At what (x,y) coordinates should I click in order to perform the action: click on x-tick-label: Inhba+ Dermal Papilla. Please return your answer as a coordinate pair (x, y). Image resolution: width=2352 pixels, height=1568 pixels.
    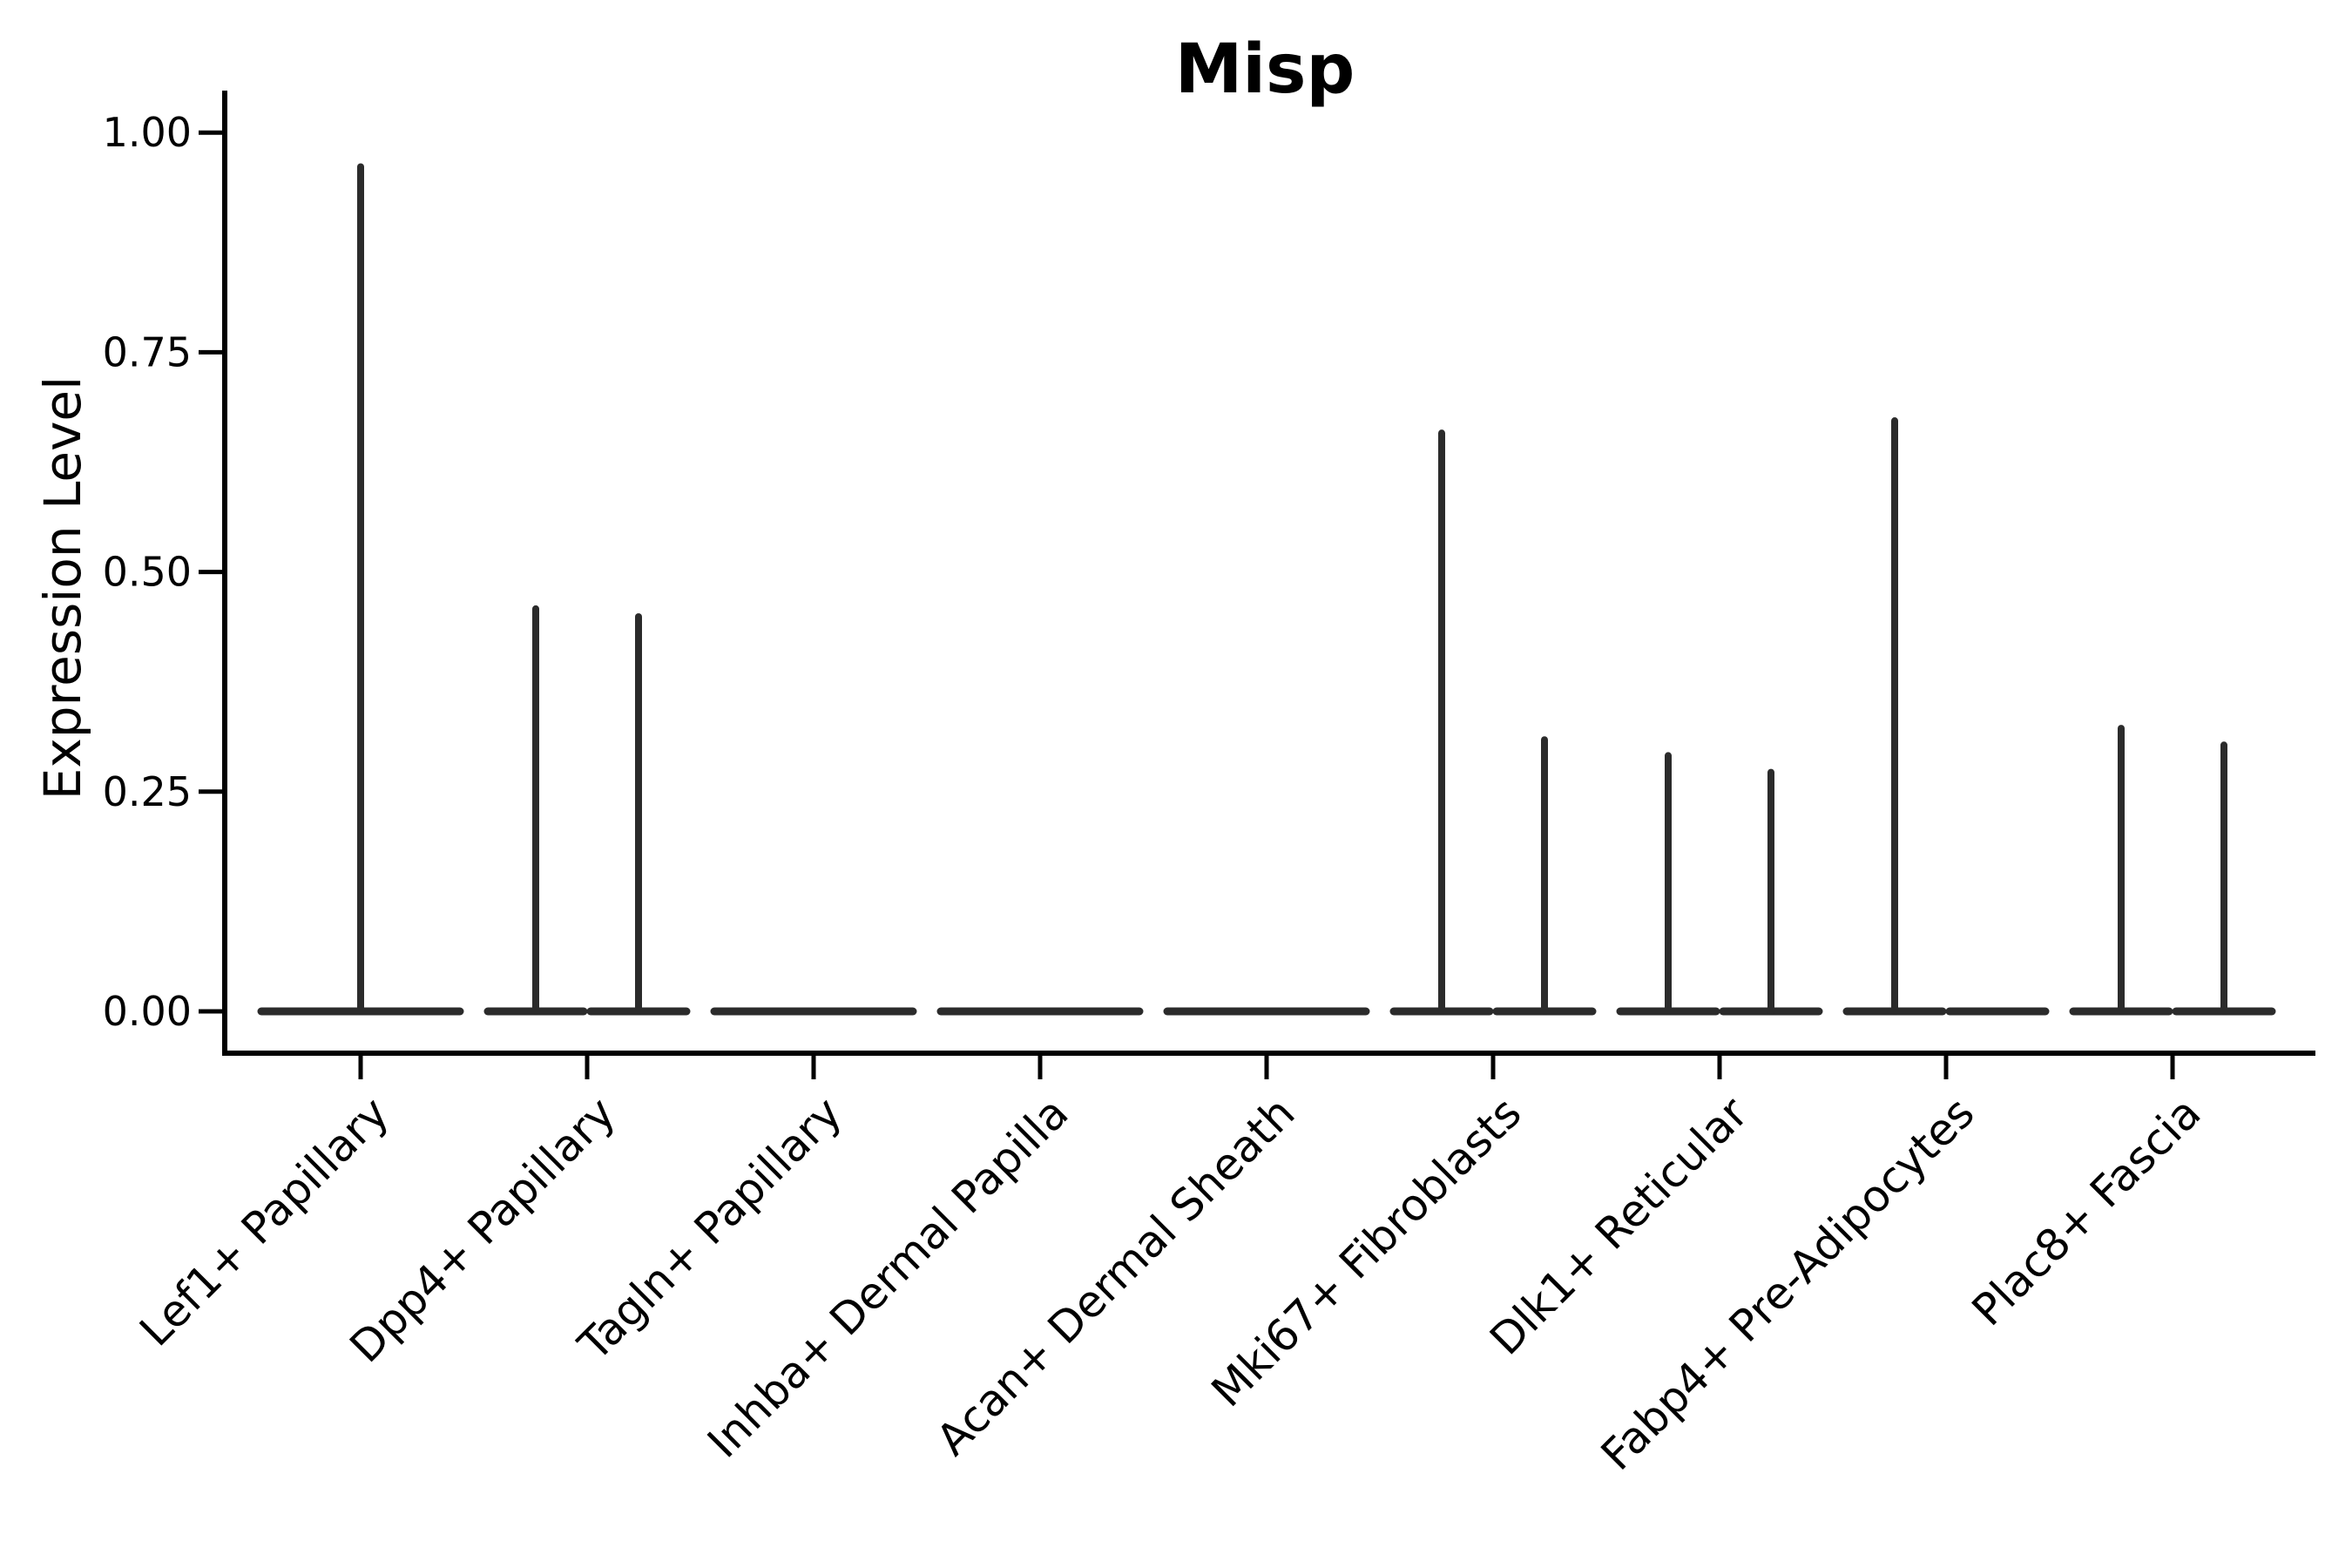
    Looking at the image, I should click on (888, 1277).